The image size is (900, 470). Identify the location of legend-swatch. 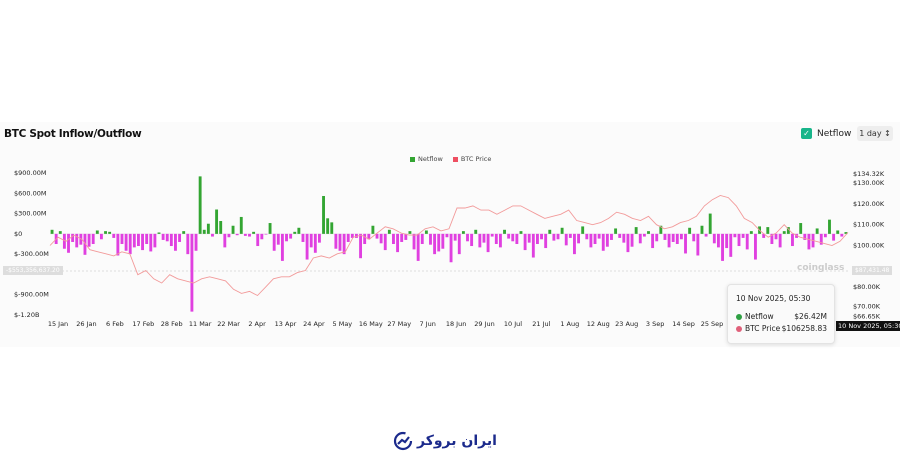
(455, 159).